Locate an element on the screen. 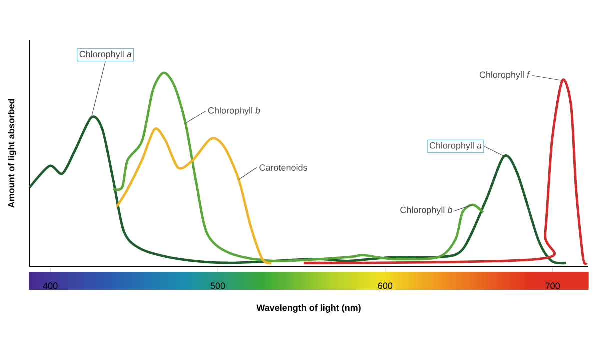  annotation: Chlorophyll b is located at coordinates (426, 211).